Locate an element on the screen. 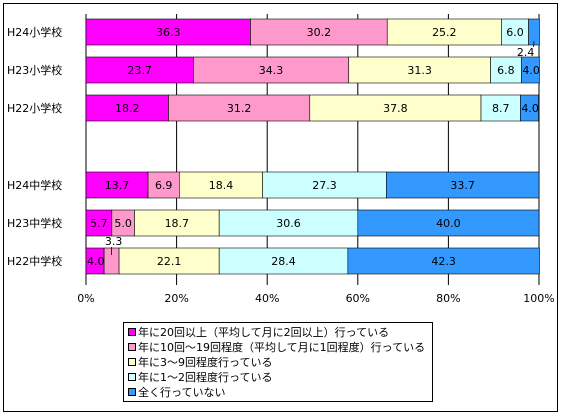 The image size is (563, 417). legend-item: 年に20回以上（平均して月に2回以上）行っている is located at coordinates (280, 332).